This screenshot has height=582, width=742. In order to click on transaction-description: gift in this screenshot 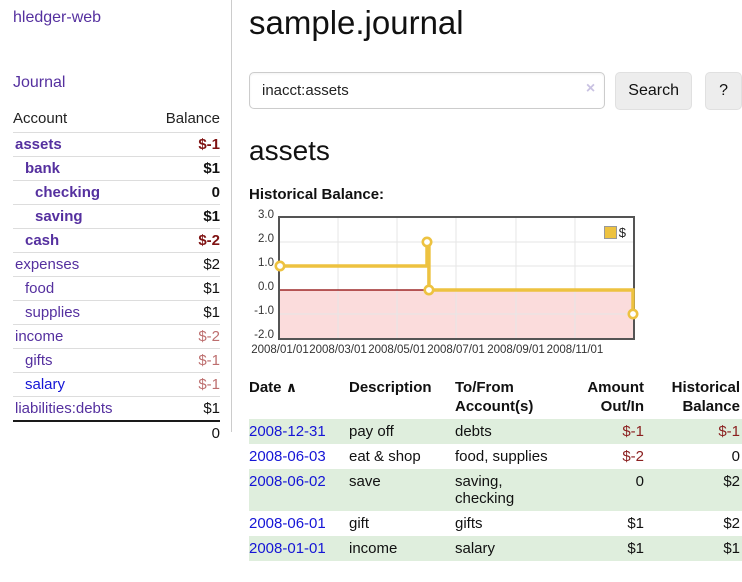, I will do `click(359, 523)`.